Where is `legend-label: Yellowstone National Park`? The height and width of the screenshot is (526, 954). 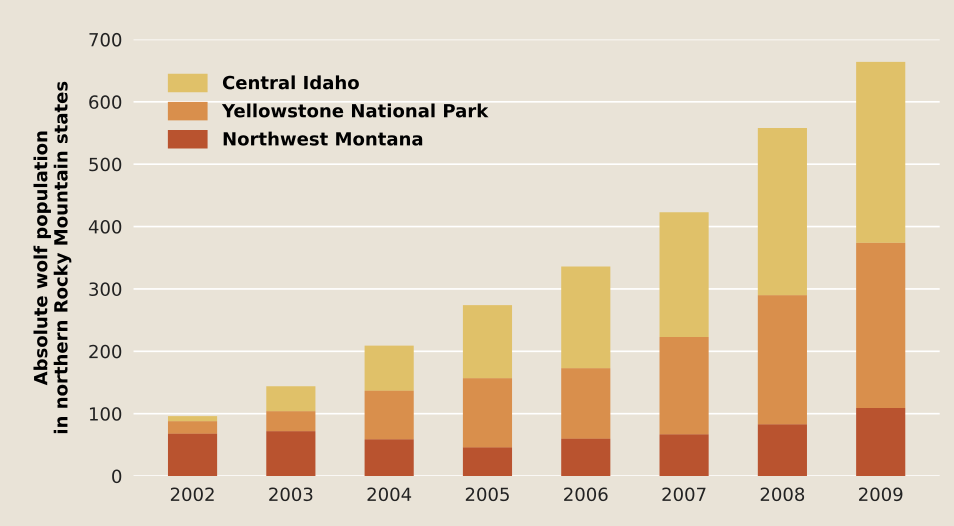
legend-label: Yellowstone National Park is located at coordinates (355, 111).